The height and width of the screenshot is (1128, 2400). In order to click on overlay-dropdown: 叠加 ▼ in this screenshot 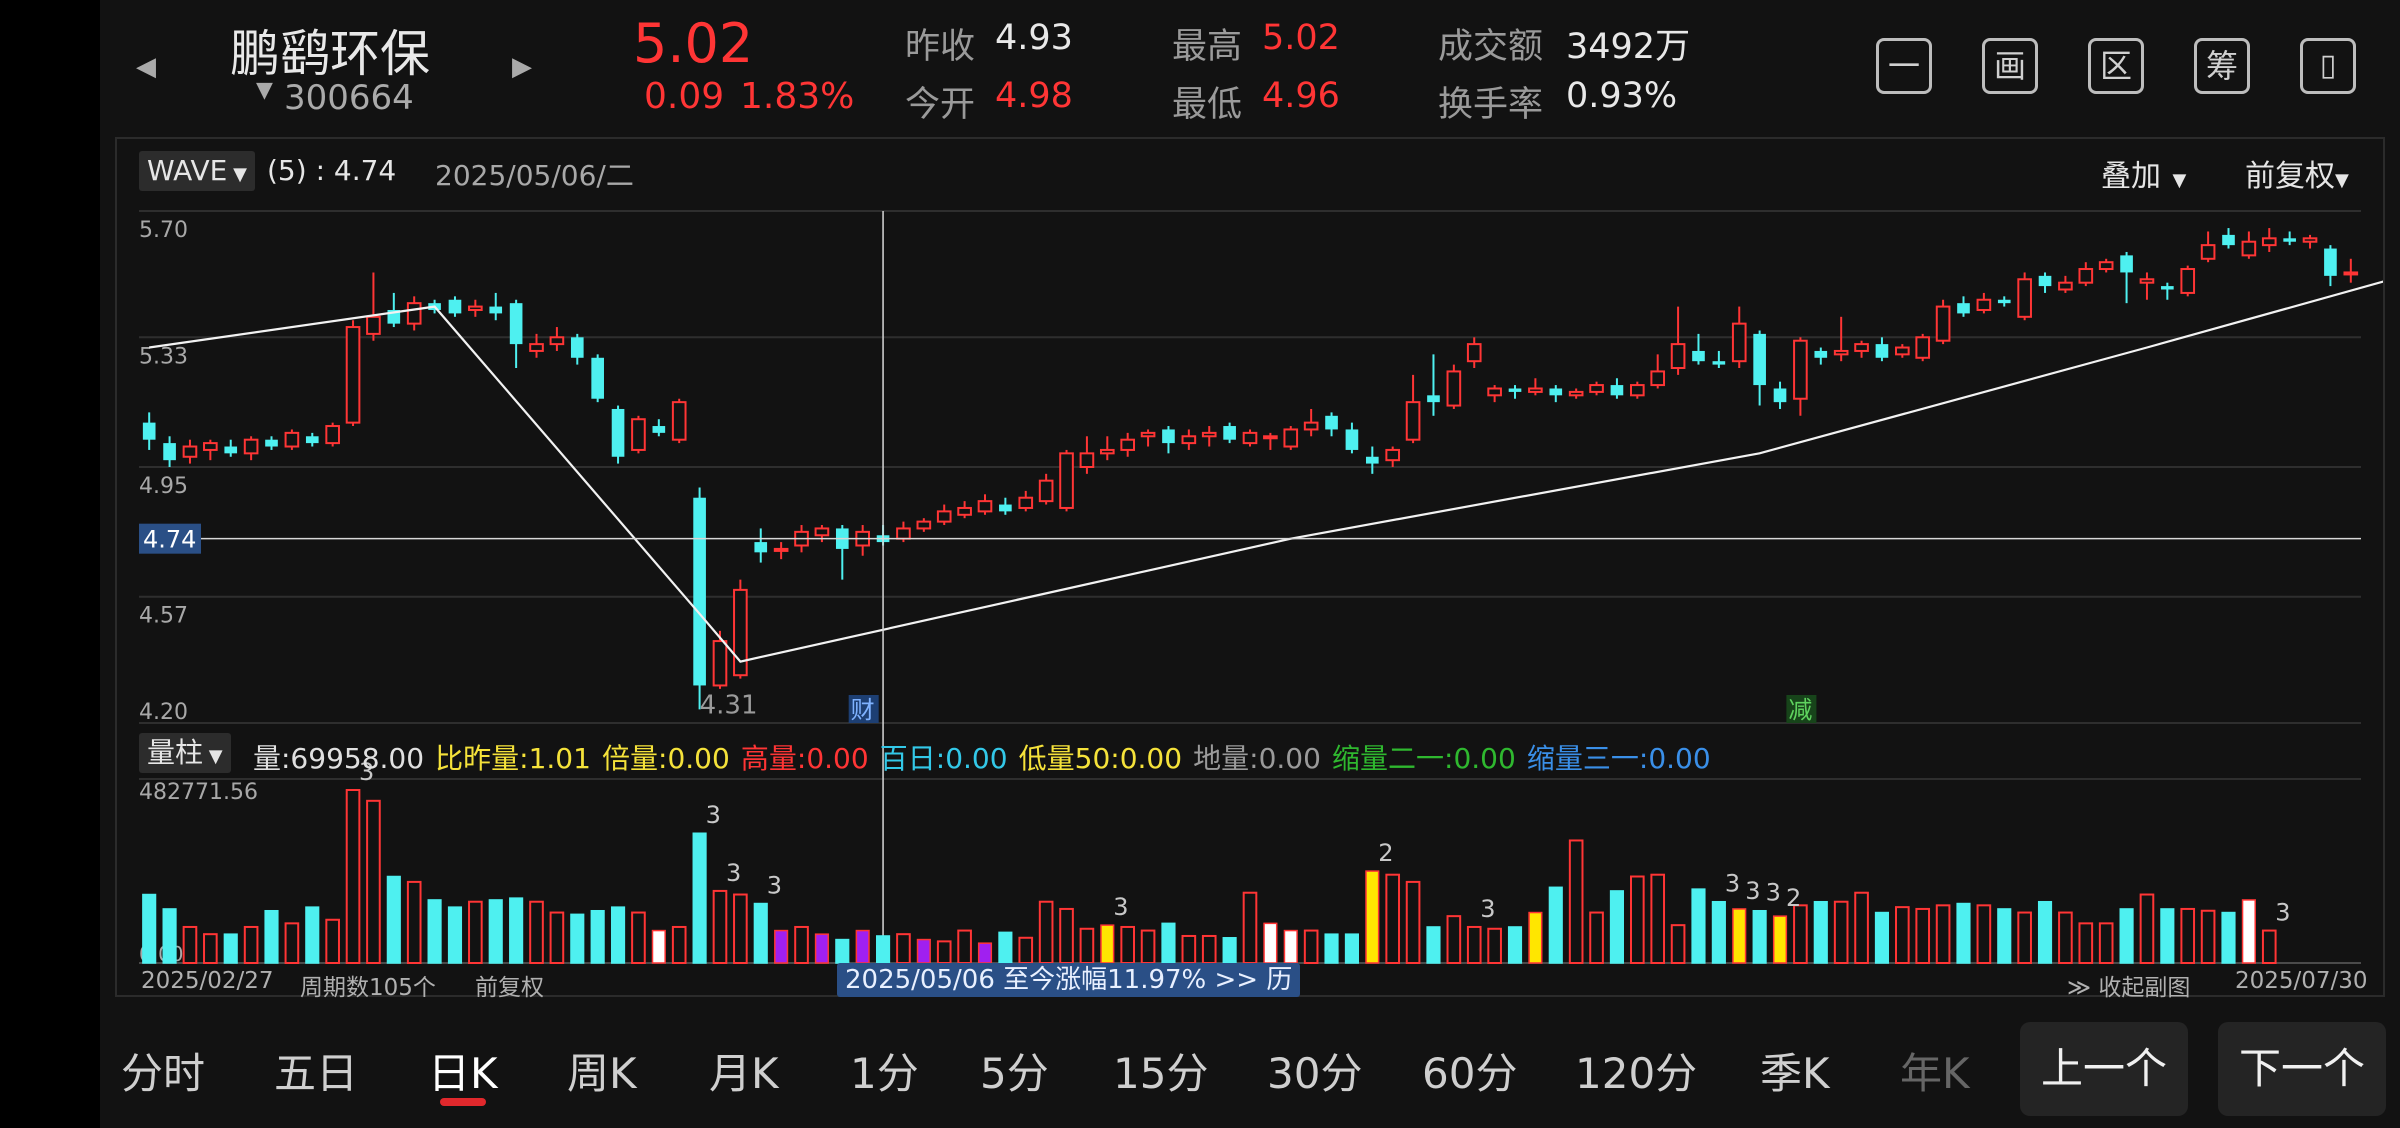, I will do `click(2143, 173)`.